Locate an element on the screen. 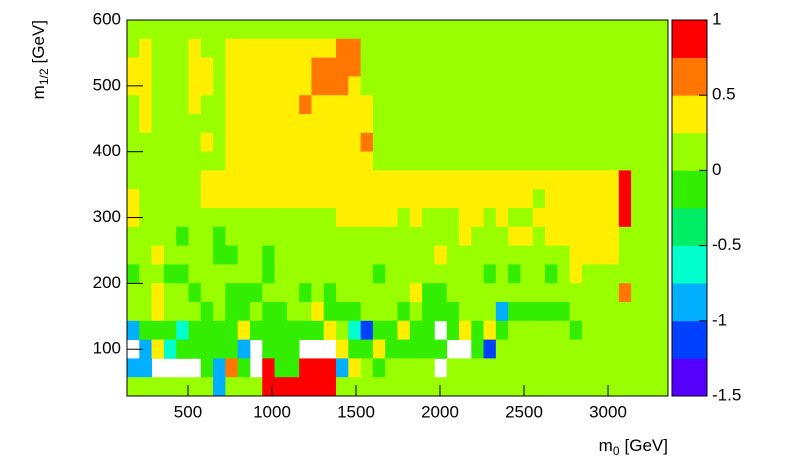 The width and height of the screenshot is (796, 472). color-band is located at coordinates (689, 189).